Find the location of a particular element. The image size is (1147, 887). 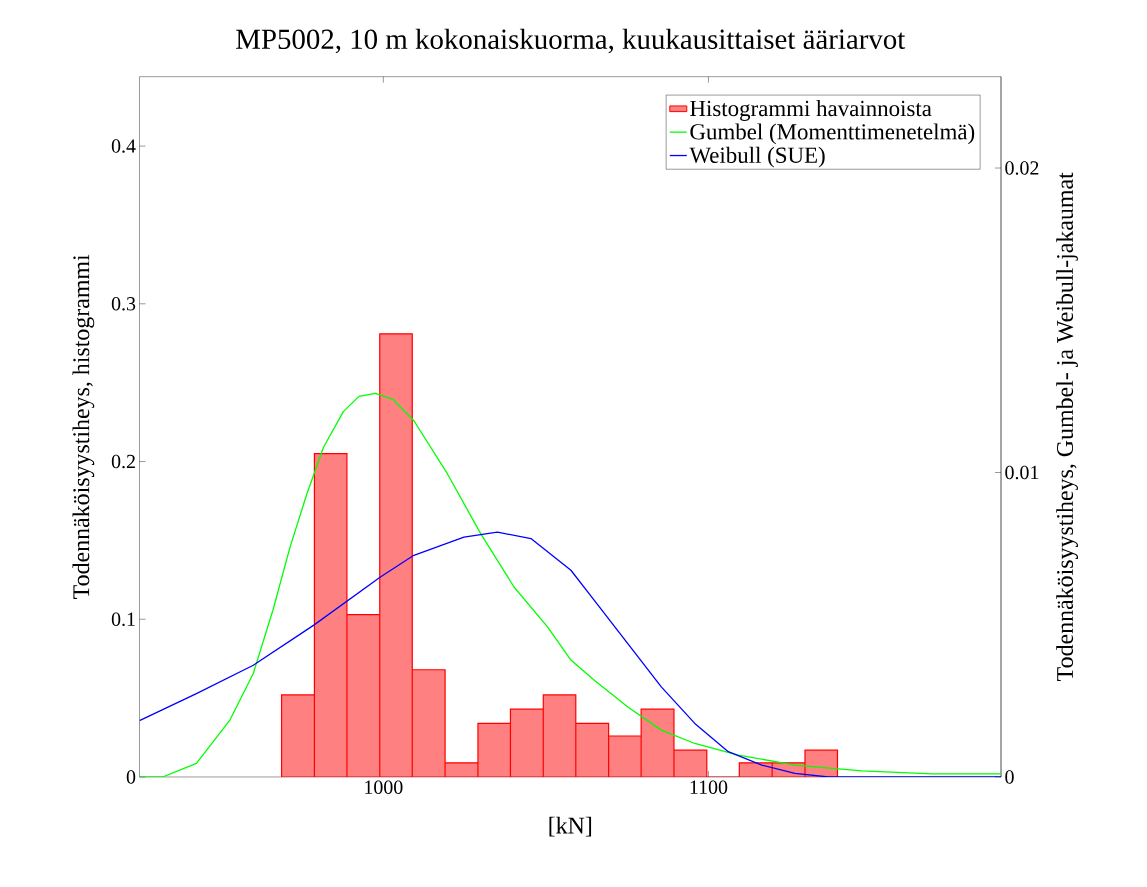

y-tick-label: 0.4 is located at coordinates (123, 146).